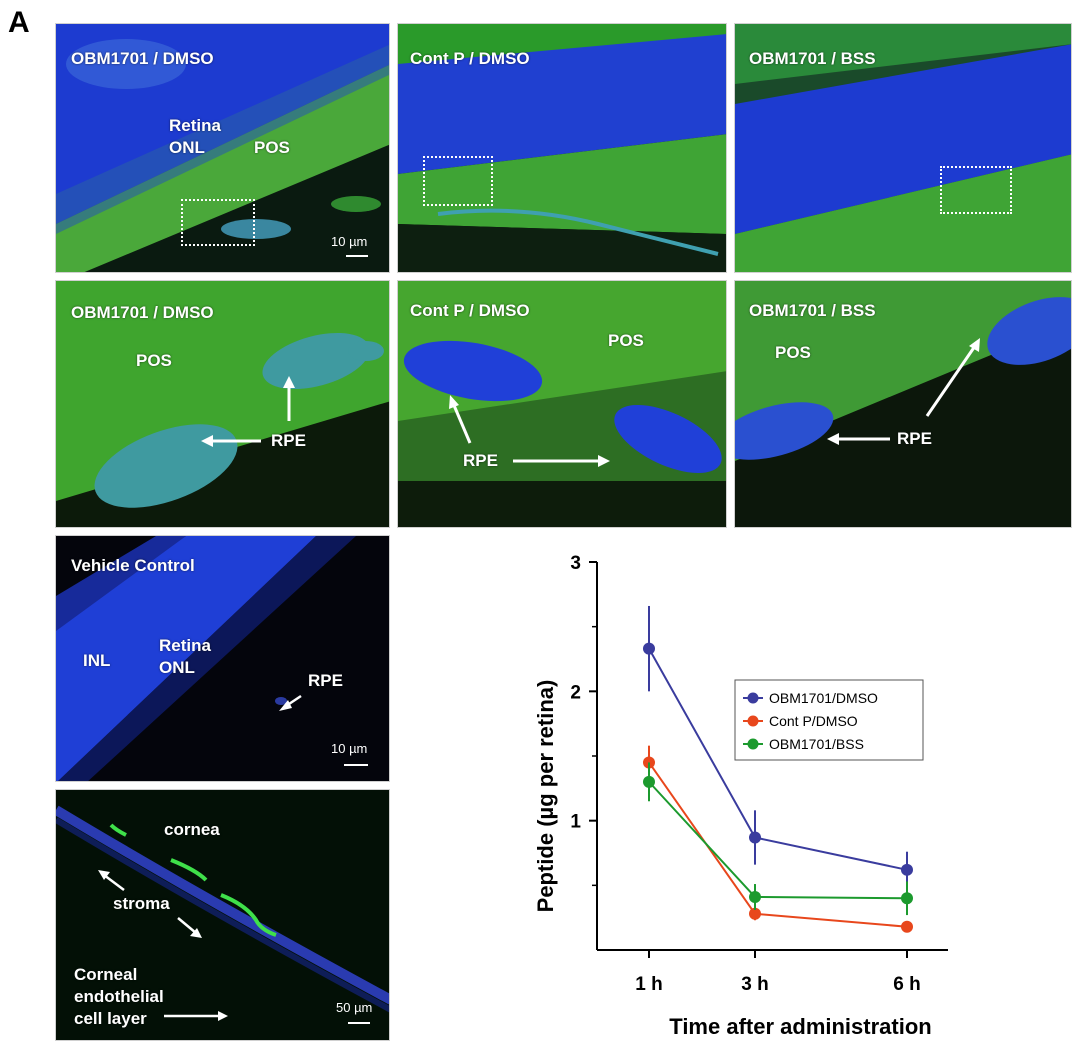  I want to click on label-cell-layer: cell layer, so click(110, 1018).